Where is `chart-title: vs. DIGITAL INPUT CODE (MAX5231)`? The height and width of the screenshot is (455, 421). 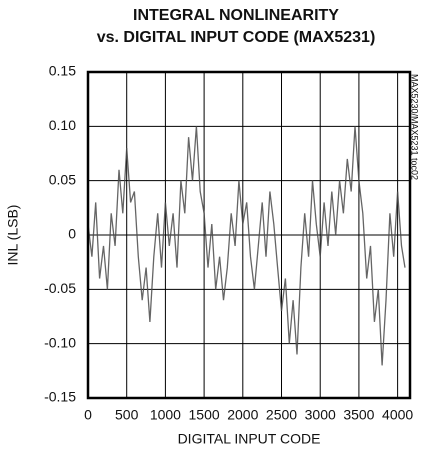
chart-title: vs. DIGITAL INPUT CODE (MAX5231) is located at coordinates (236, 37).